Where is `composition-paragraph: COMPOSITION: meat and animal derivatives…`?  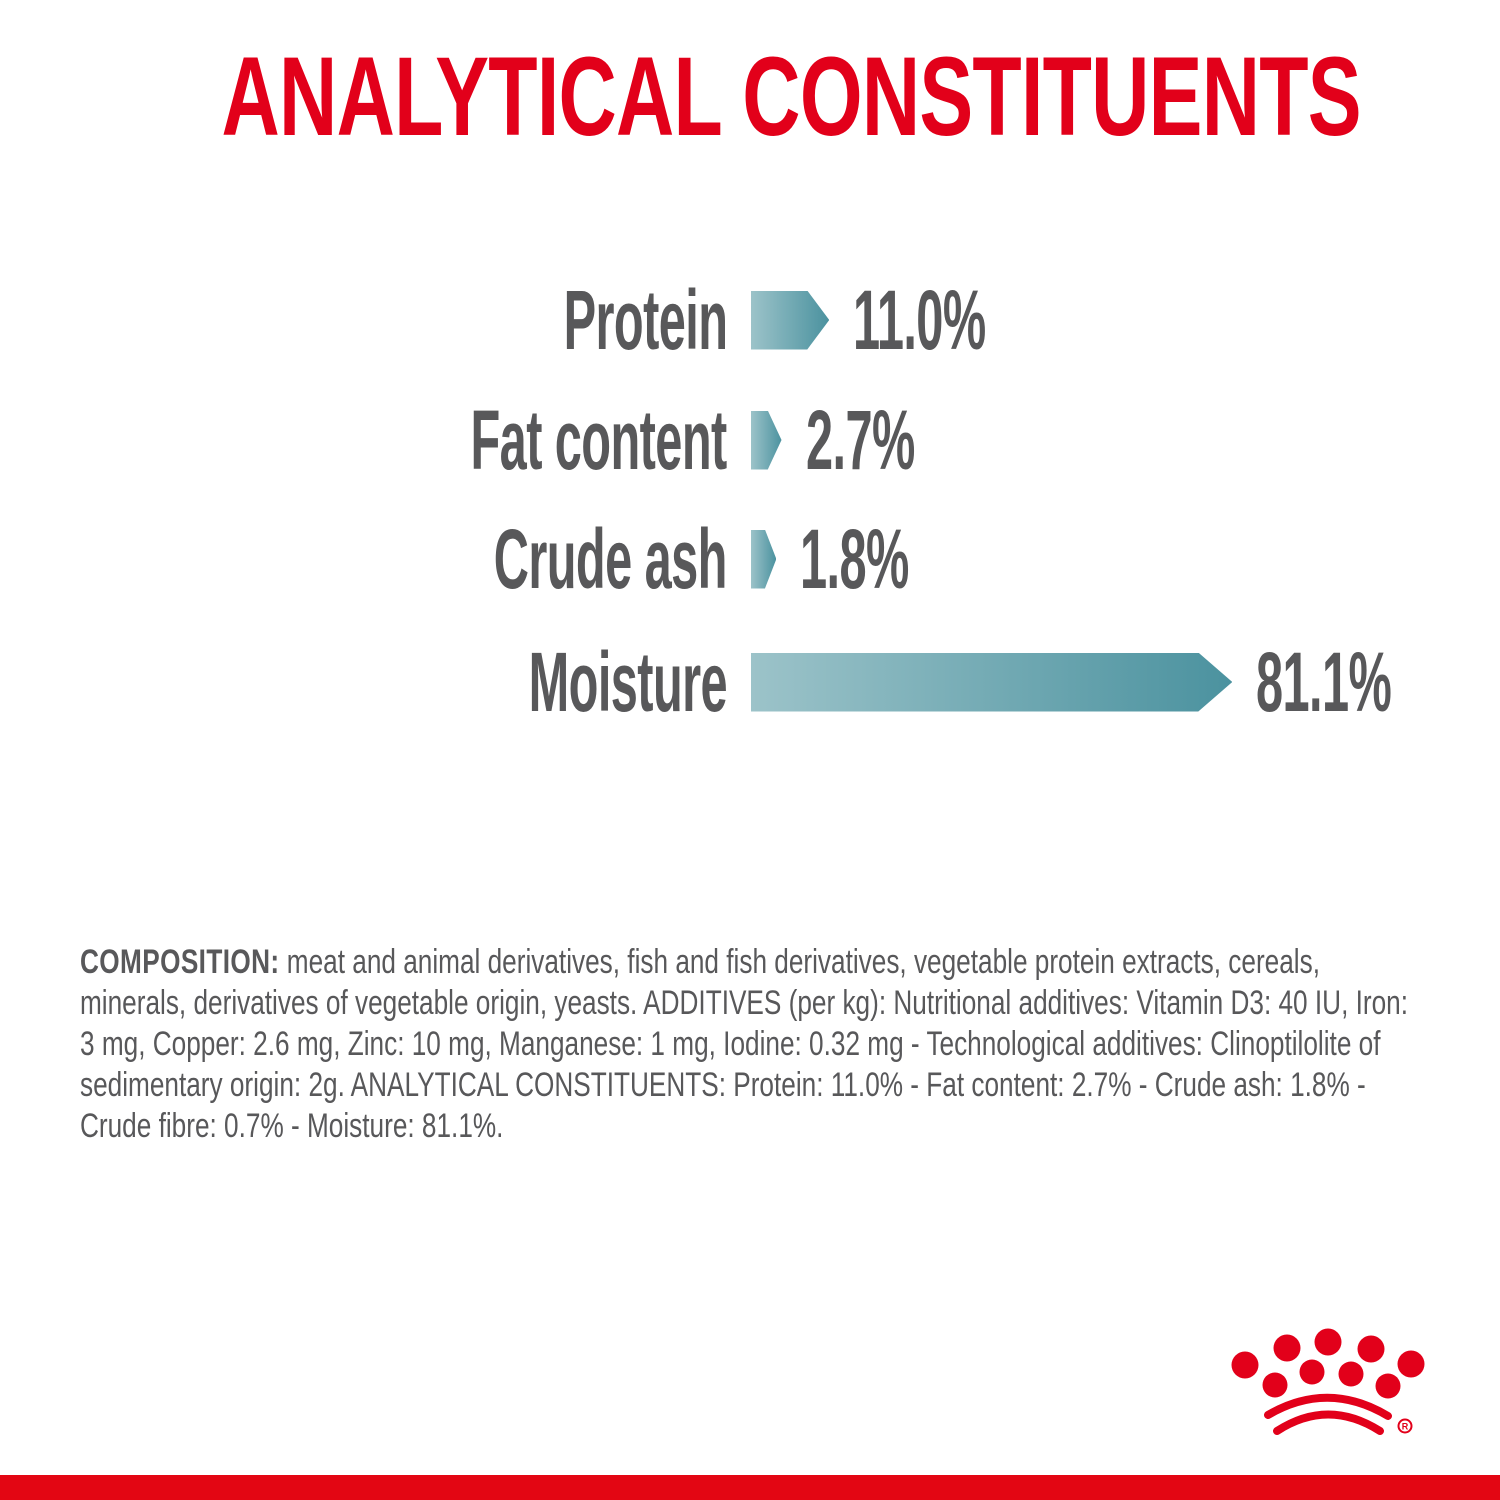
composition-paragraph: COMPOSITION: meat and animal derivatives… is located at coordinates (750, 1044).